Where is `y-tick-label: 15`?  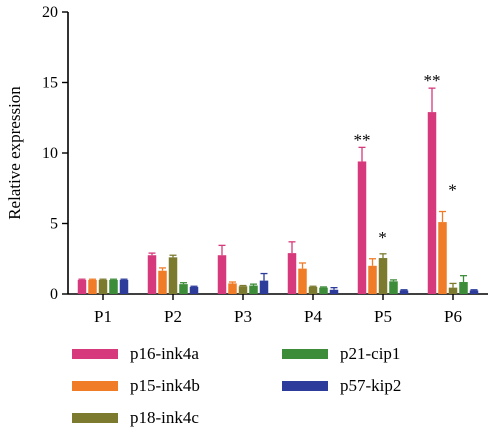
y-tick-label: 15 is located at coordinates (50, 83).